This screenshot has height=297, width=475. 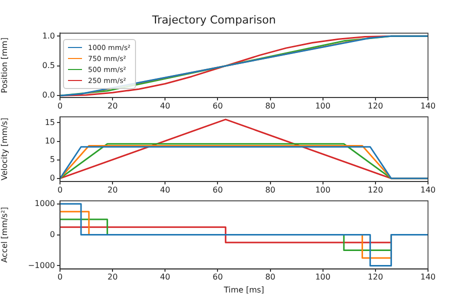 What do you see at coordinates (4, 66) in the screenshot?
I see `y-axis-title: Position [mm]` at bounding box center [4, 66].